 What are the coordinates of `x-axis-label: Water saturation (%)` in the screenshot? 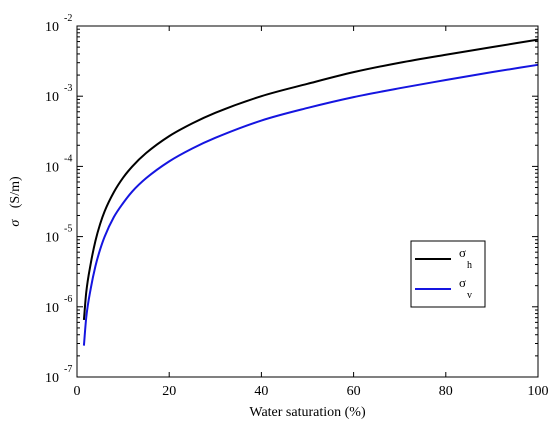 It's located at (307, 412).